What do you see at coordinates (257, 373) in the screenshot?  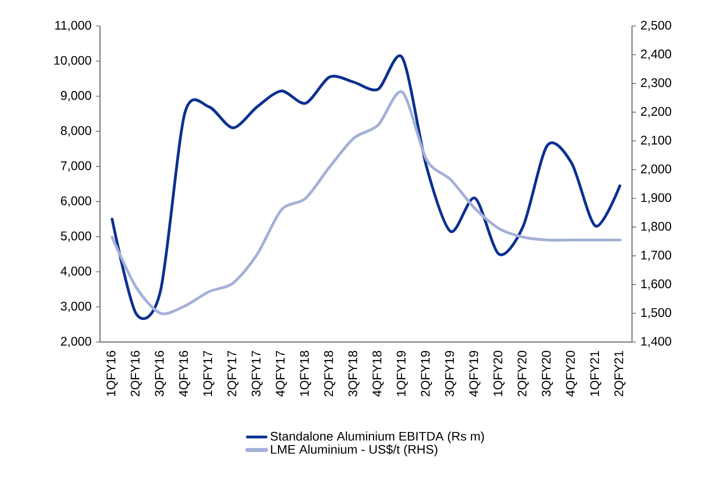 I see `x-tick-label: 3QFY17` at bounding box center [257, 373].